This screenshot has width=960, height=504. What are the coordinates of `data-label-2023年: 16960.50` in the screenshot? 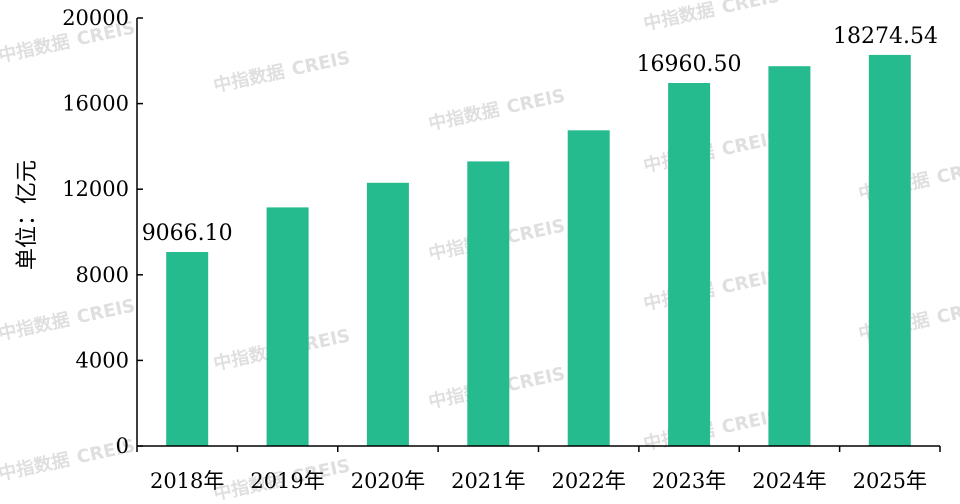 It's located at (689, 64).